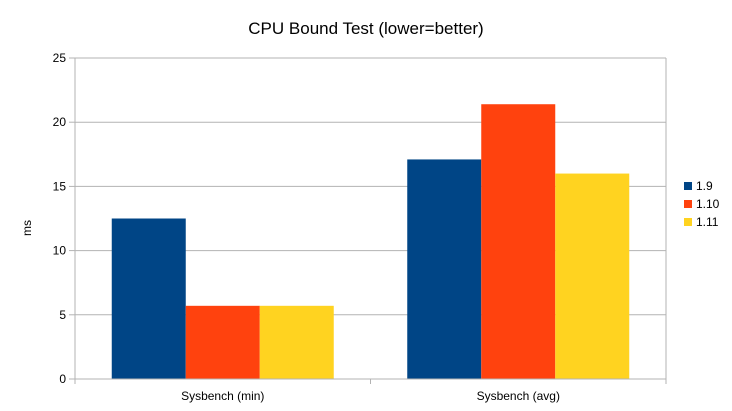 The height and width of the screenshot is (411, 732). I want to click on x-tick-label: Sysbench (min), so click(222, 396).